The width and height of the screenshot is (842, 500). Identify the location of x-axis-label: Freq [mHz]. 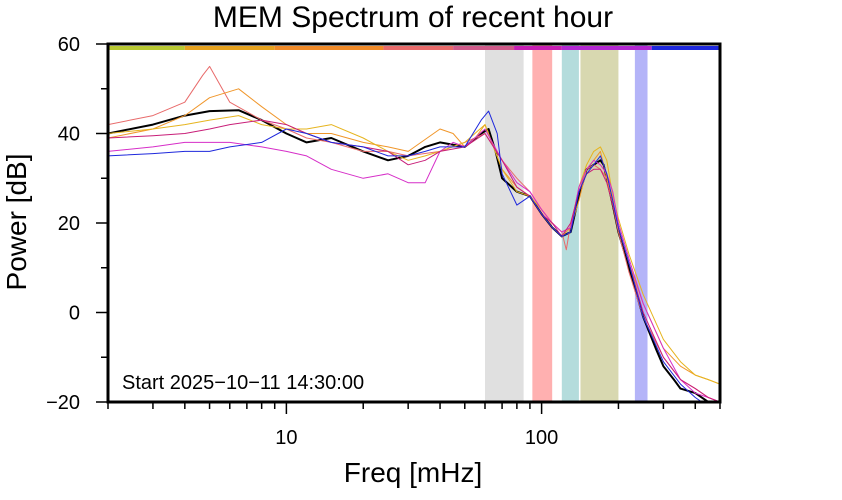
(413, 472).